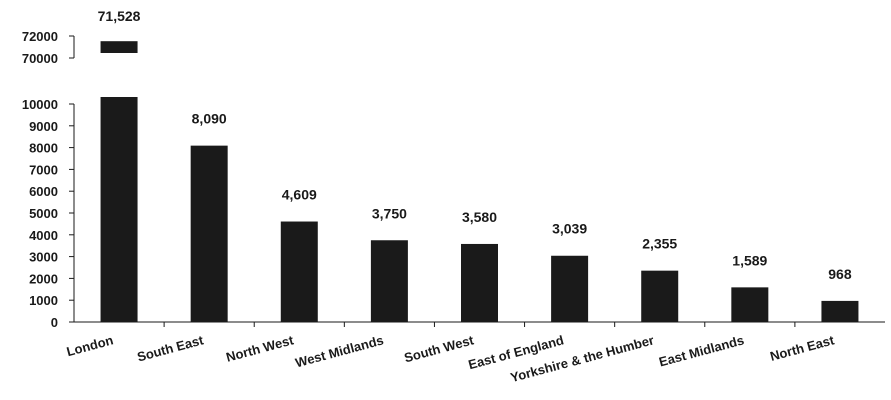 The image size is (891, 400). Describe the element at coordinates (119, 16) in the screenshot. I see `data-label: 71,528` at that location.